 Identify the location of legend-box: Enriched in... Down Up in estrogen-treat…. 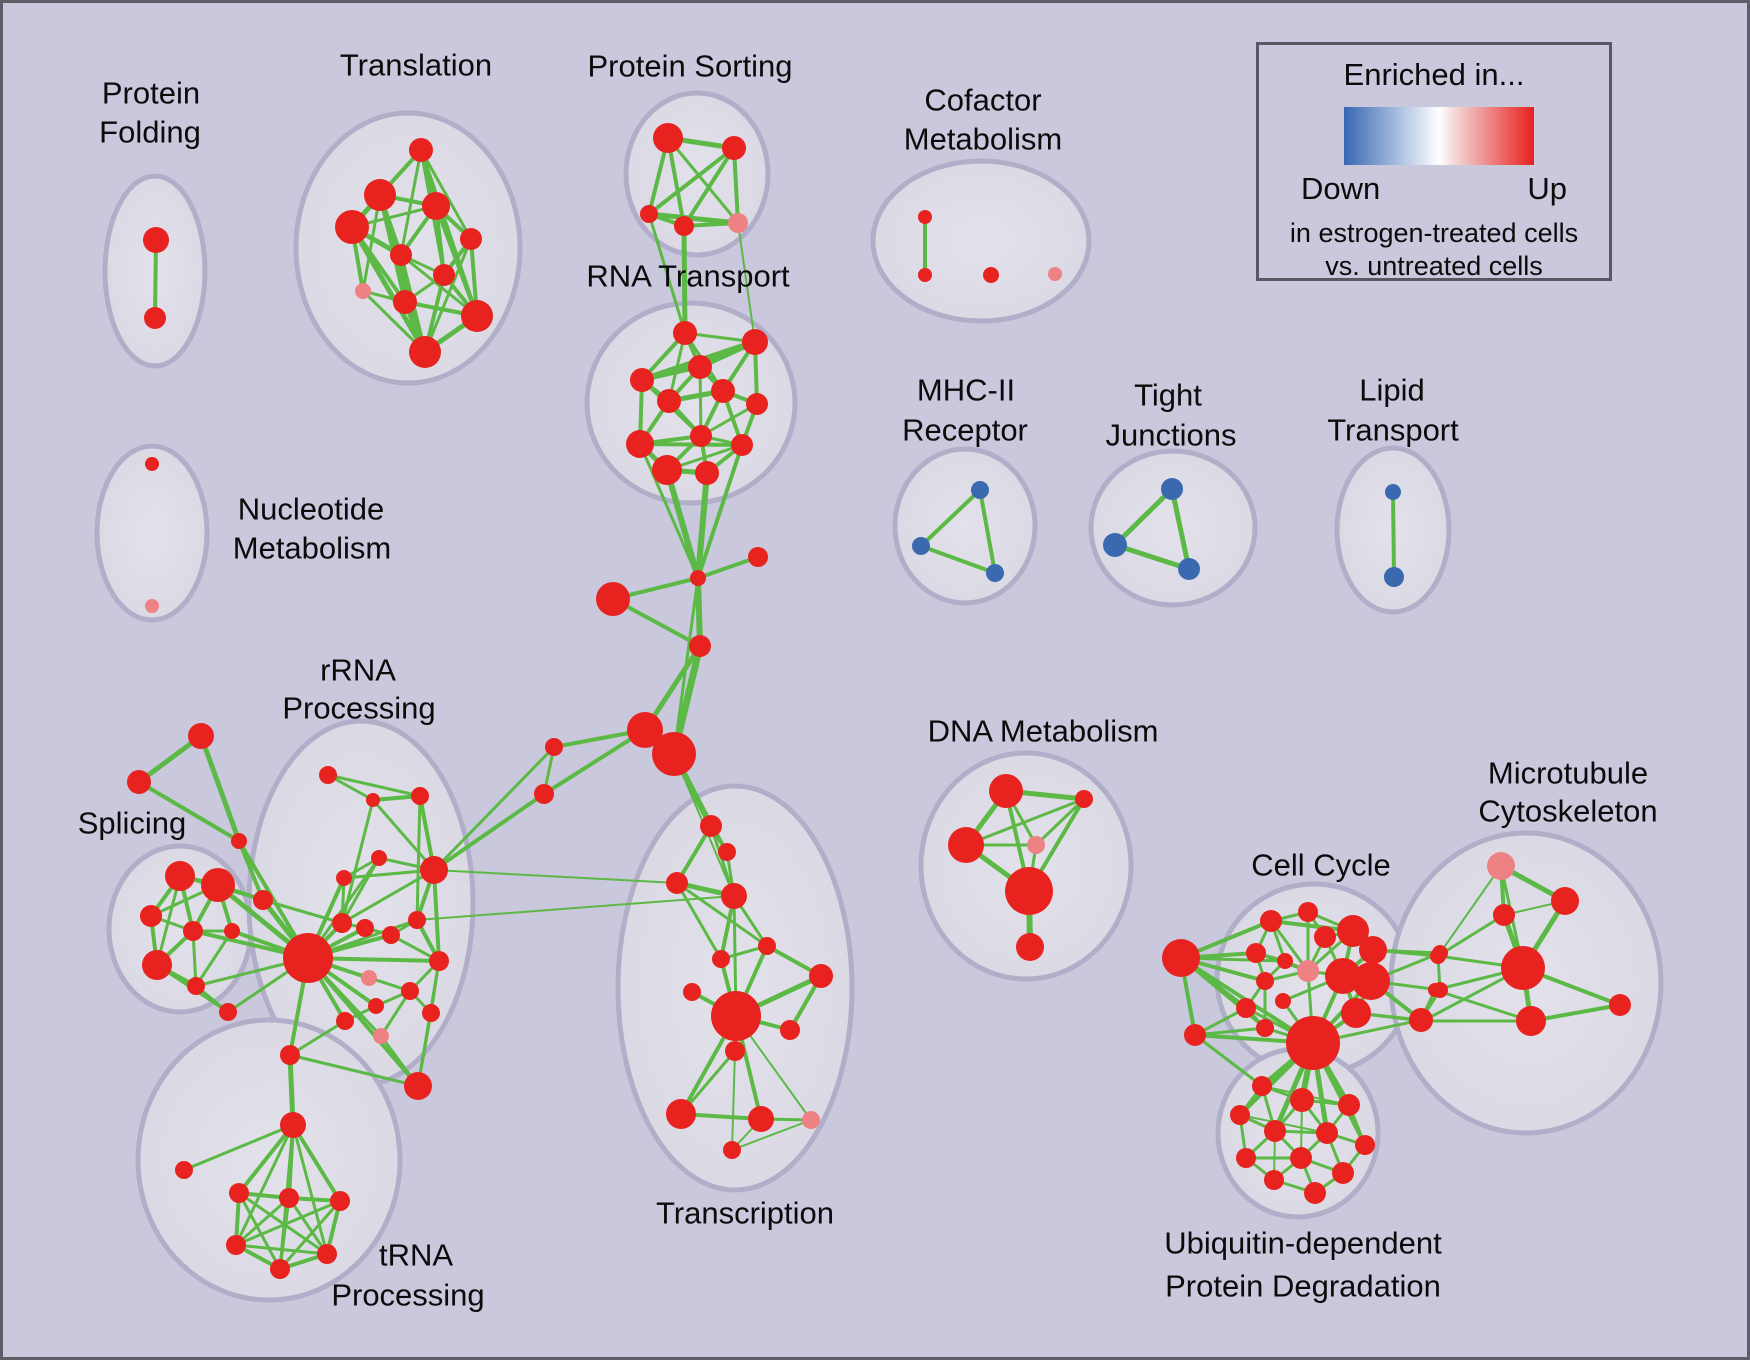
(1434, 161).